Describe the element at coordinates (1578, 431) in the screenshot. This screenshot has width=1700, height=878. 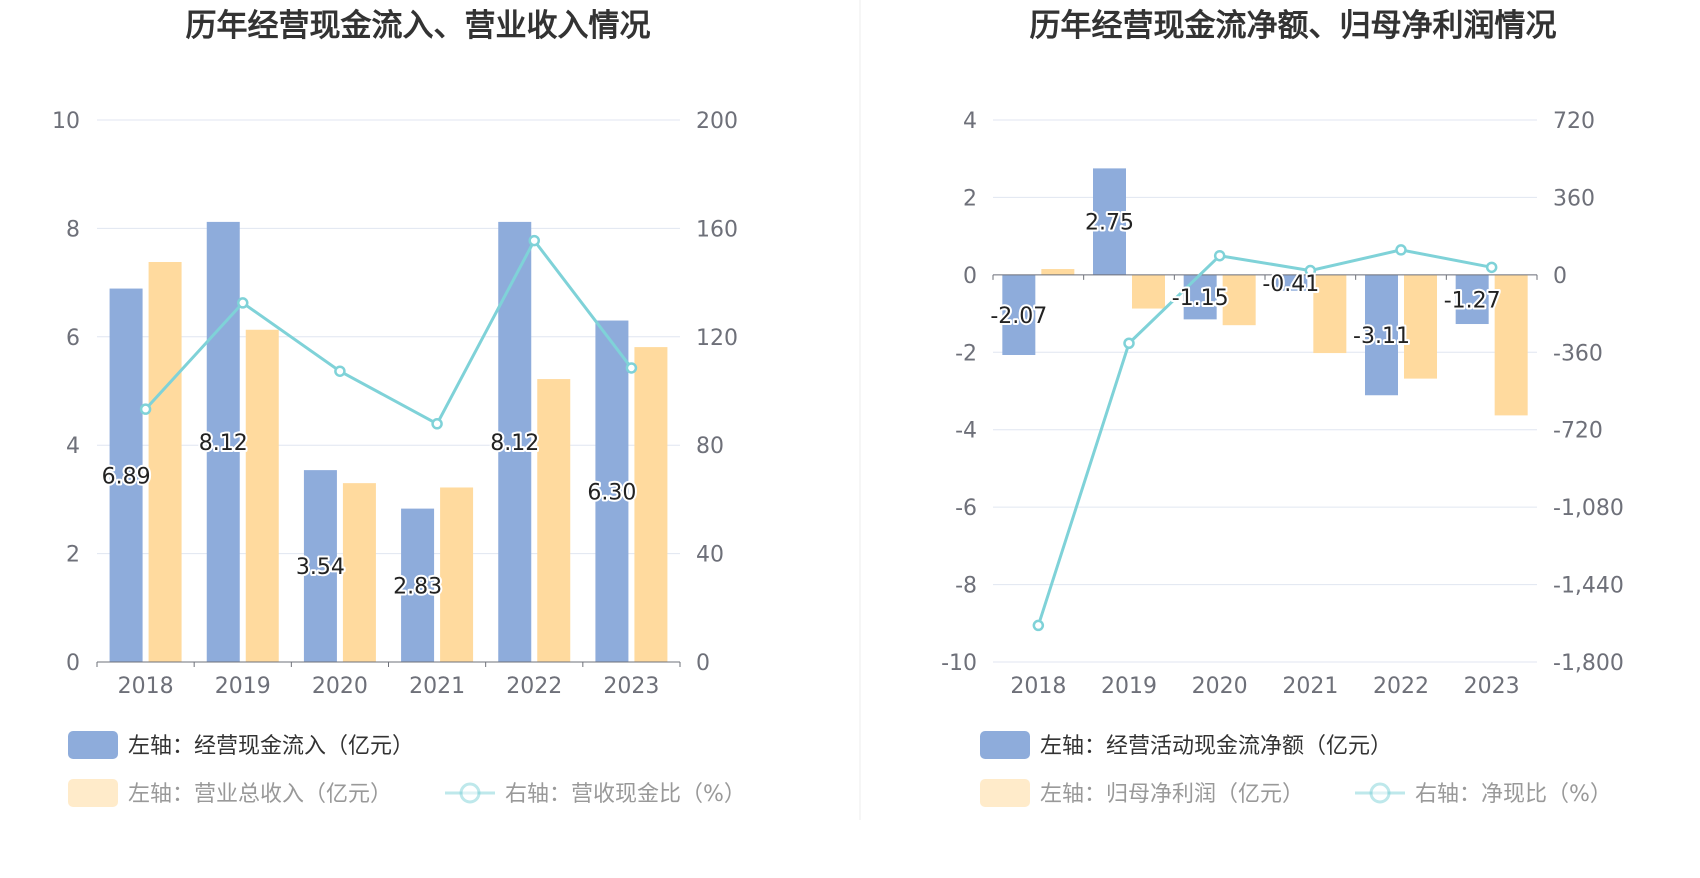
I see `y-right-tick-label: -720` at that location.